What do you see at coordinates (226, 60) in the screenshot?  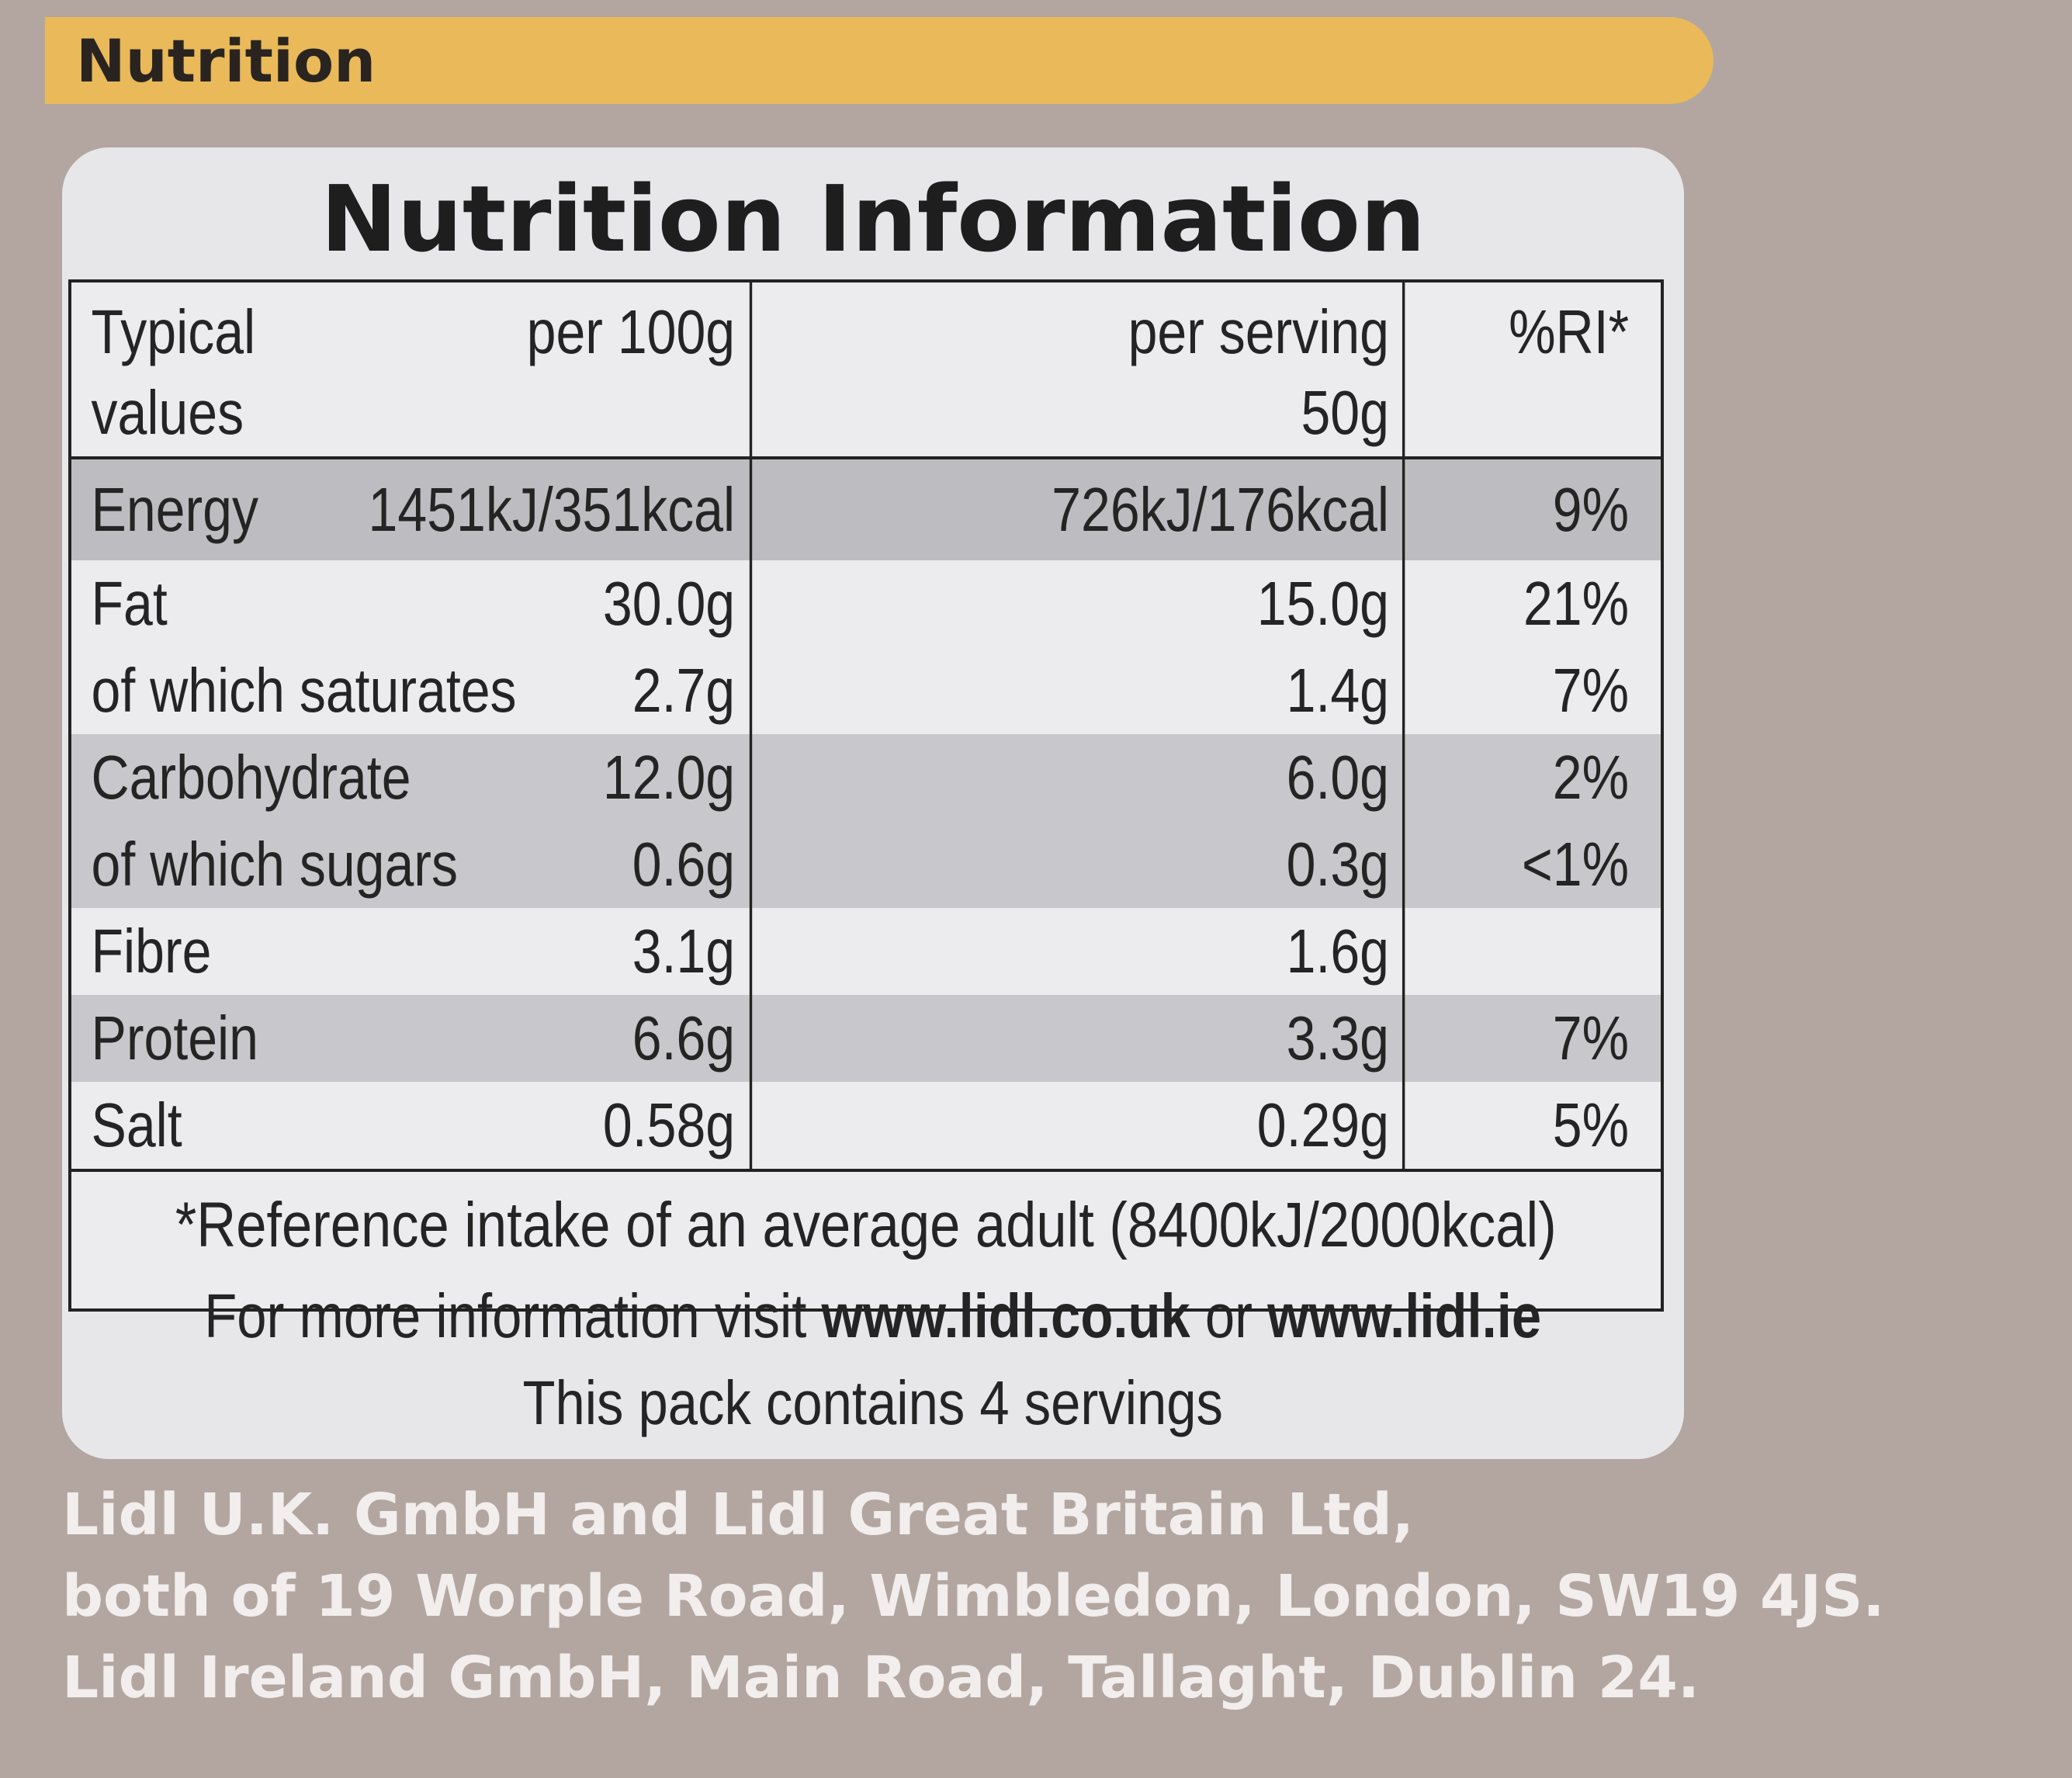 I see `banner-label: Nutrition` at bounding box center [226, 60].